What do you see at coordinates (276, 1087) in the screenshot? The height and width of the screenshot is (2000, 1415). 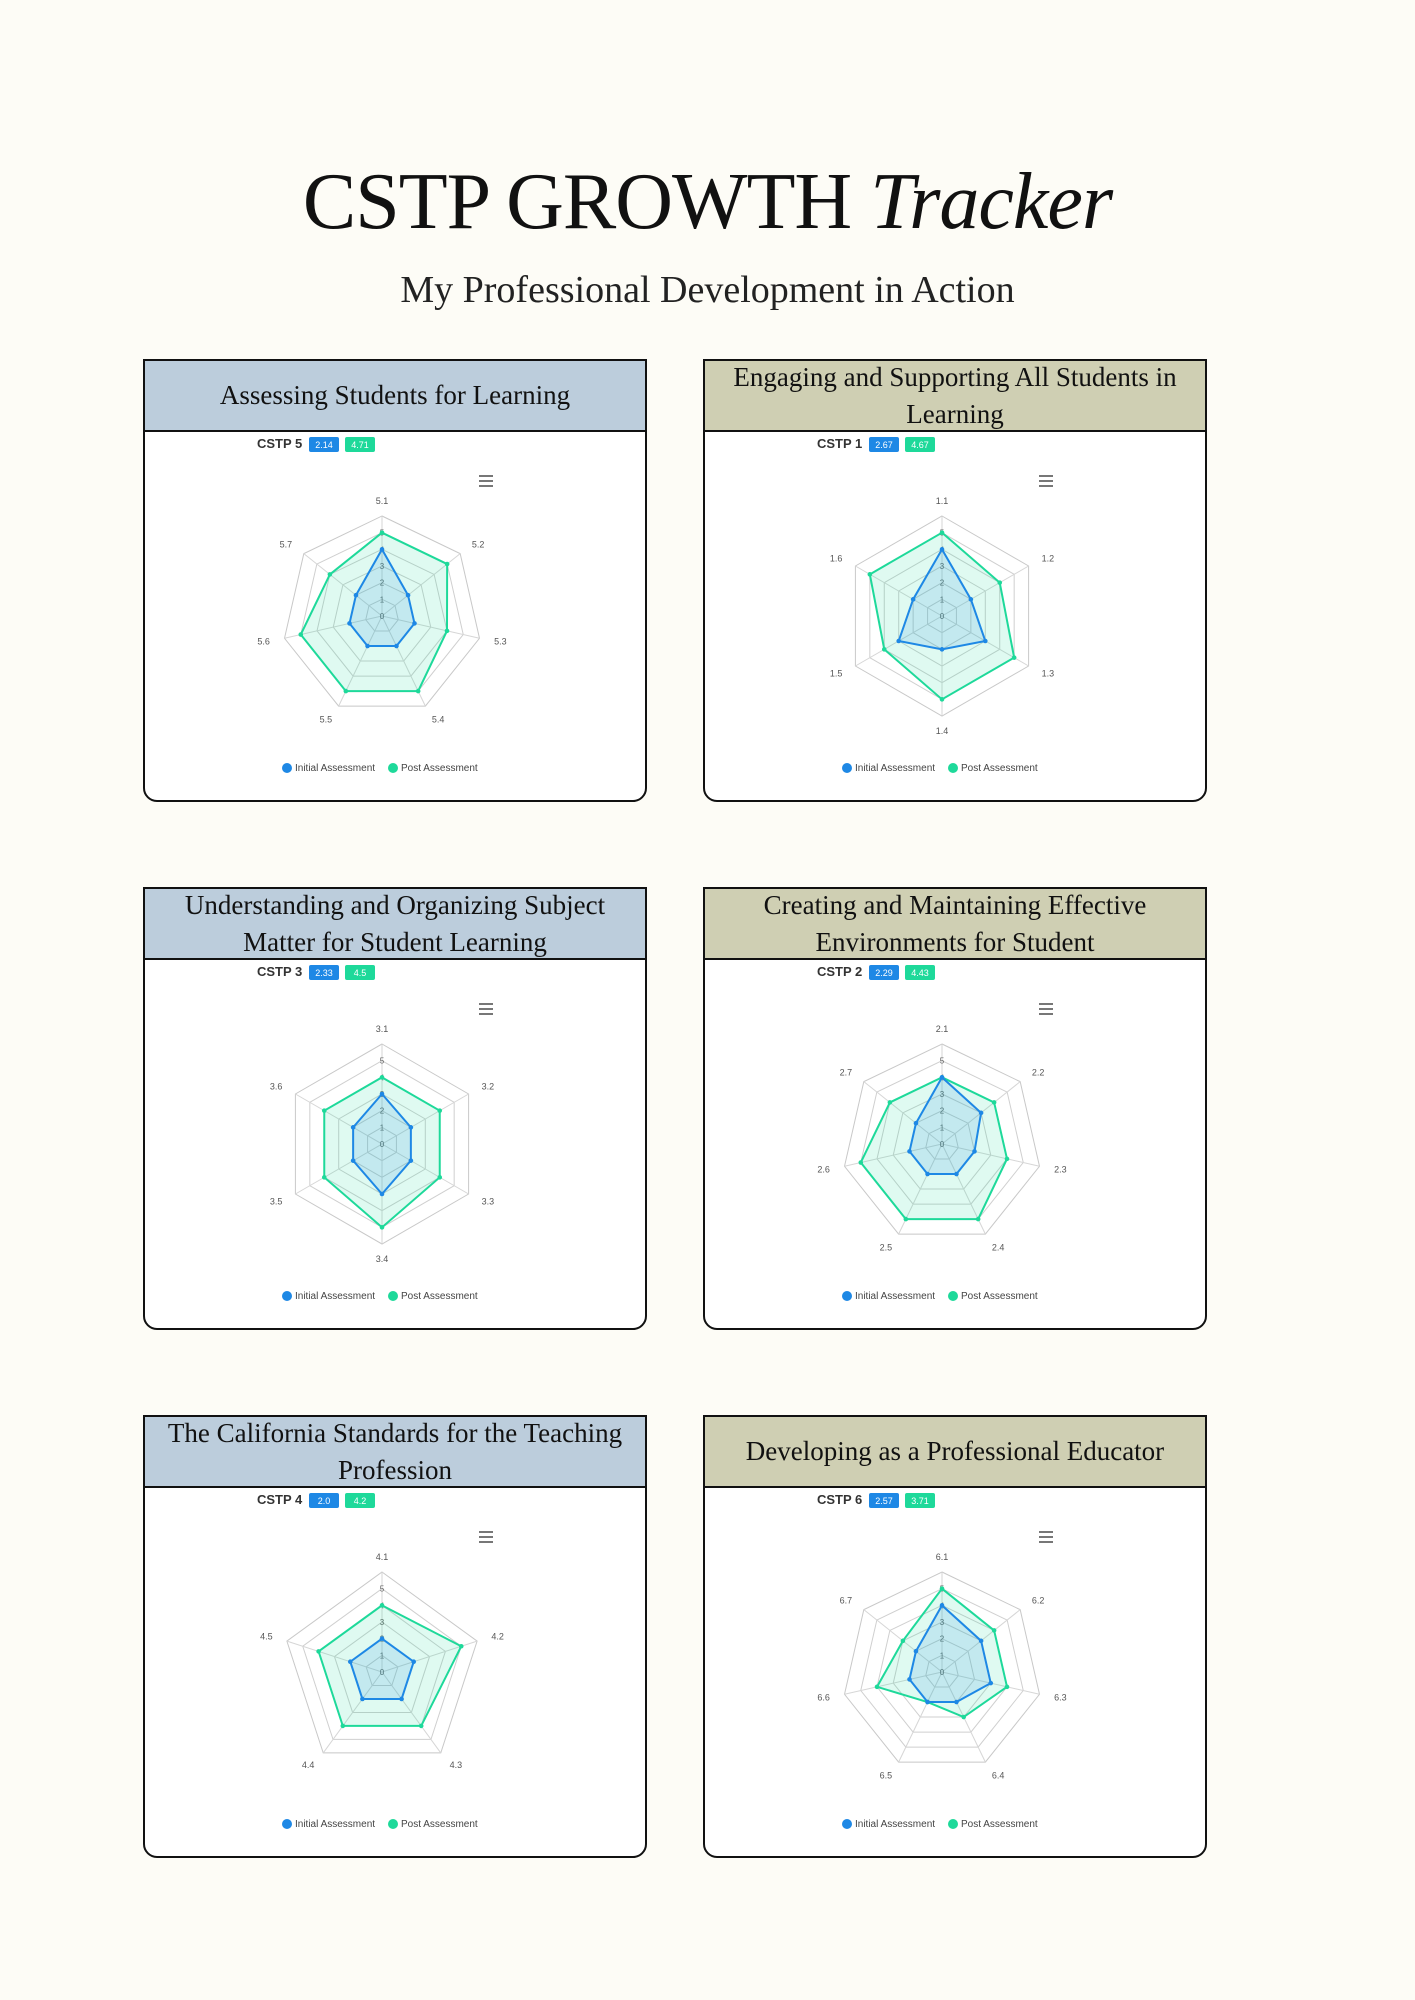 I see `axis-category-label: 3.6` at bounding box center [276, 1087].